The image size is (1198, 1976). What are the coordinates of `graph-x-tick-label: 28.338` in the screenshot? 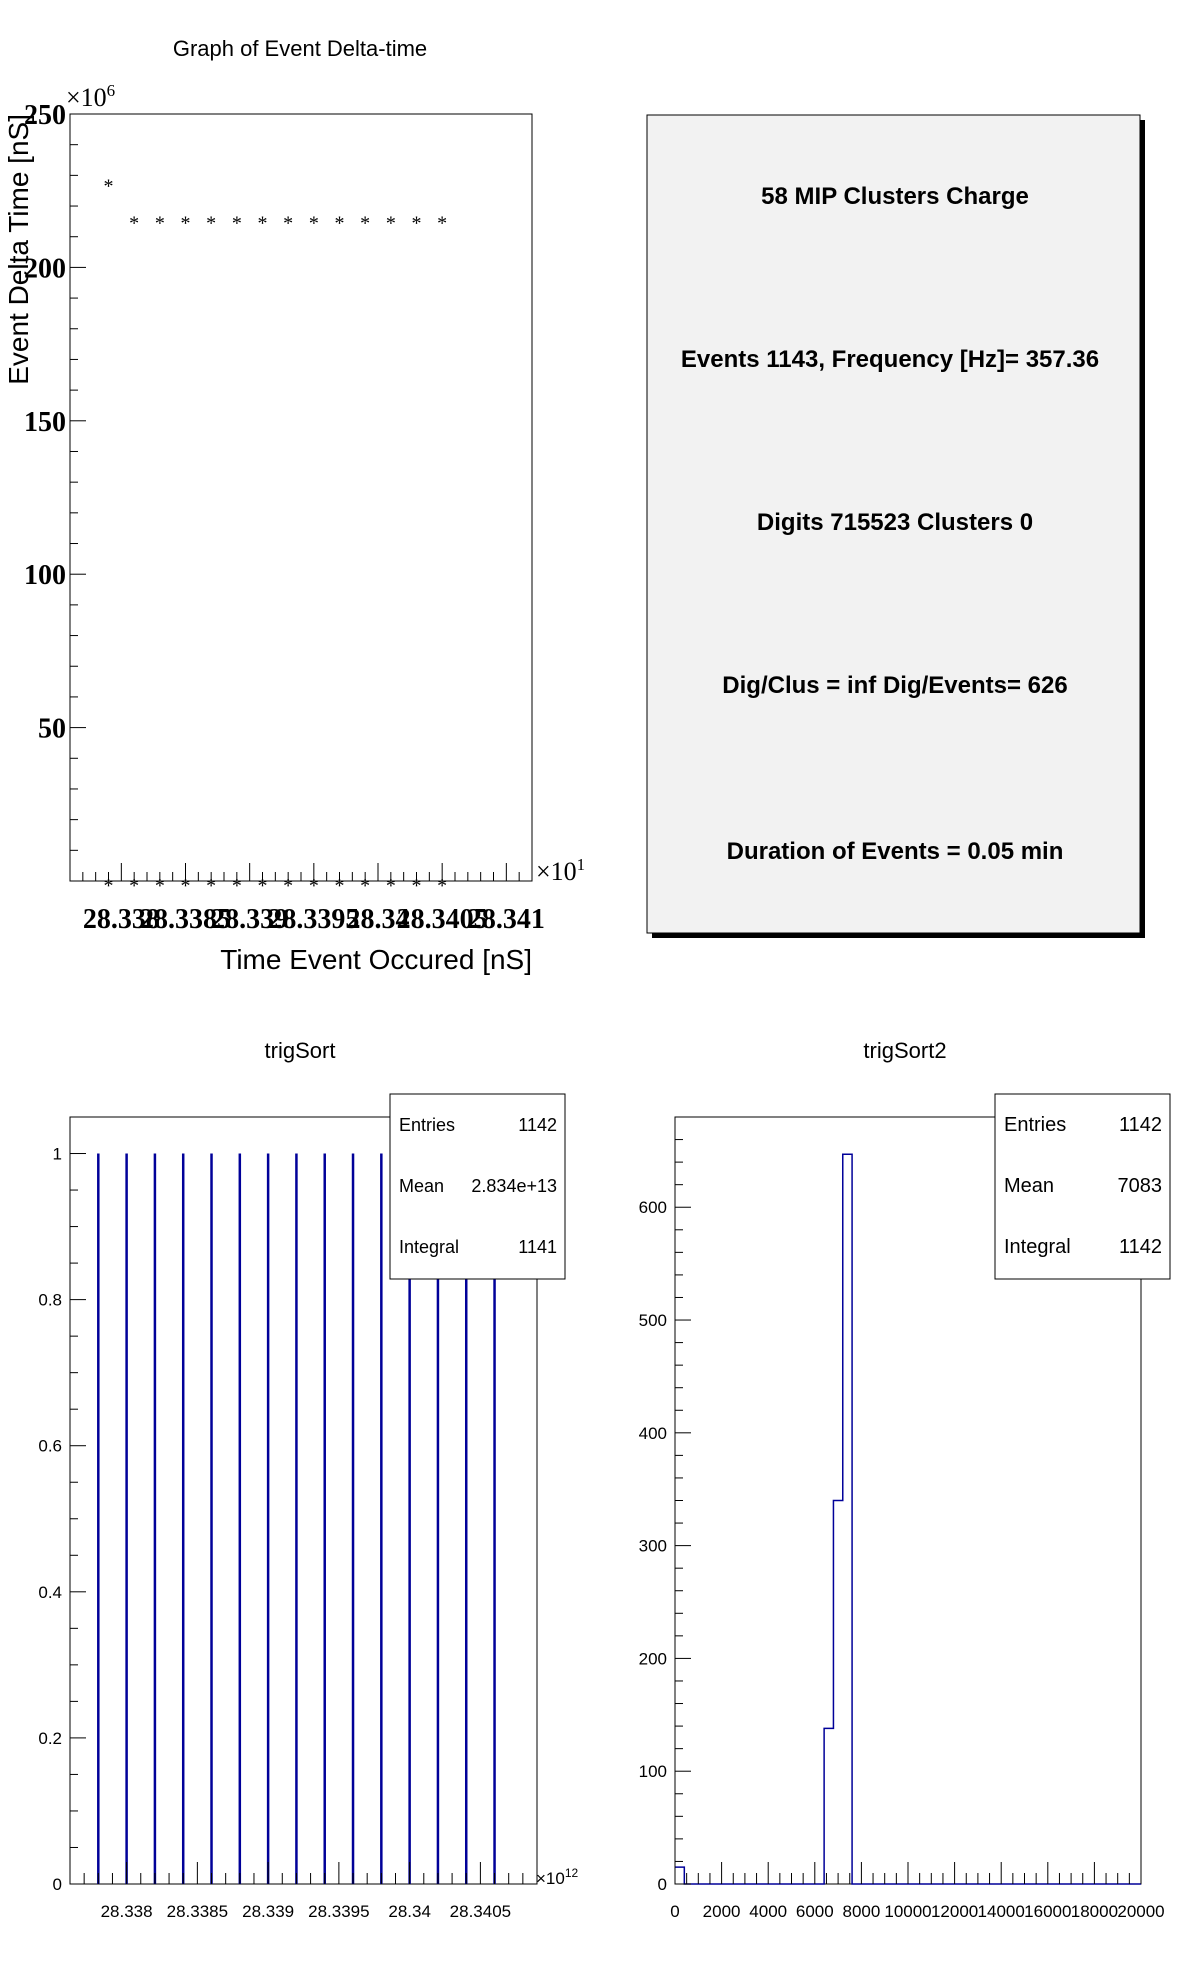 It's located at (121, 919).